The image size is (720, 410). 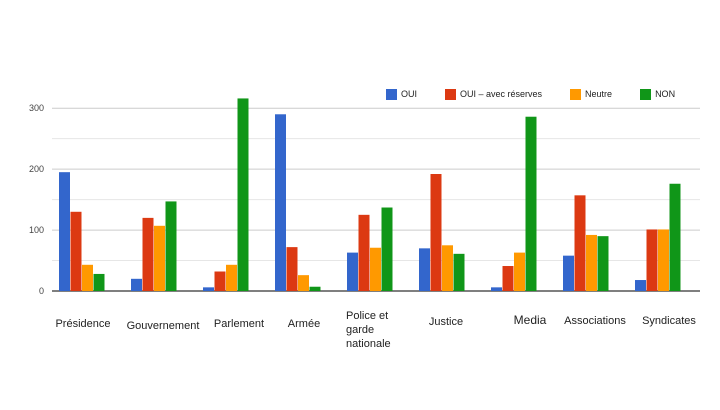 What do you see at coordinates (576, 94) in the screenshot?
I see `legend-swatch-neutre` at bounding box center [576, 94].